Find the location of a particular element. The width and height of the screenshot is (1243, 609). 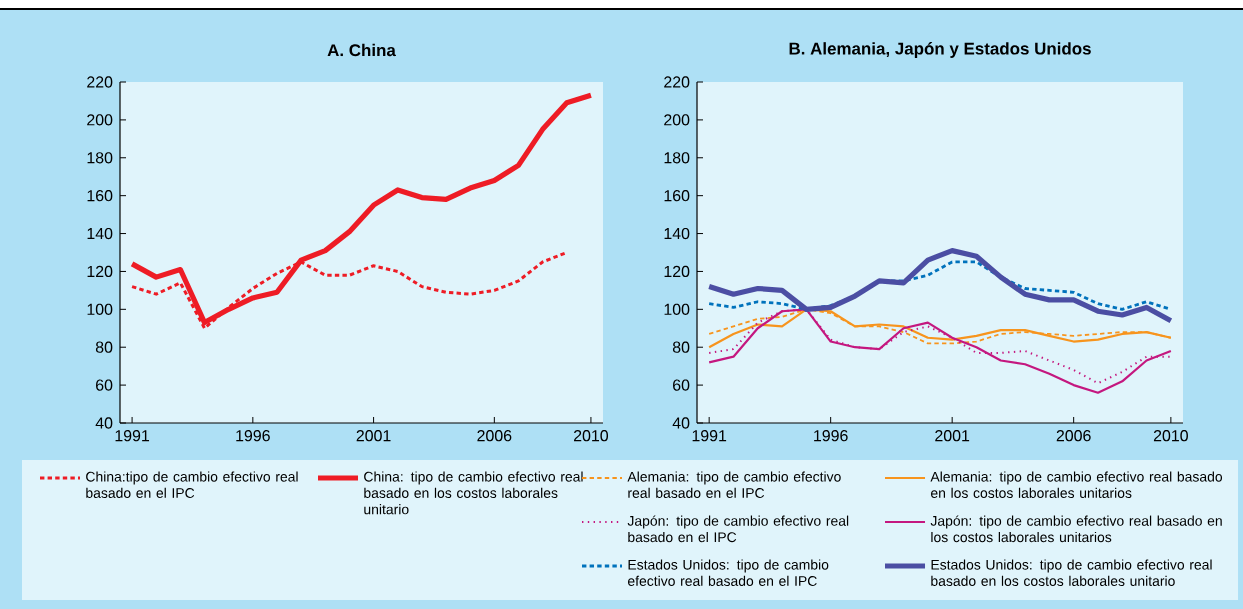

legend-label: Japón: tipo de cambio efectivo real basado en los costos laborales unitarios is located at coordinates (1076, 529).